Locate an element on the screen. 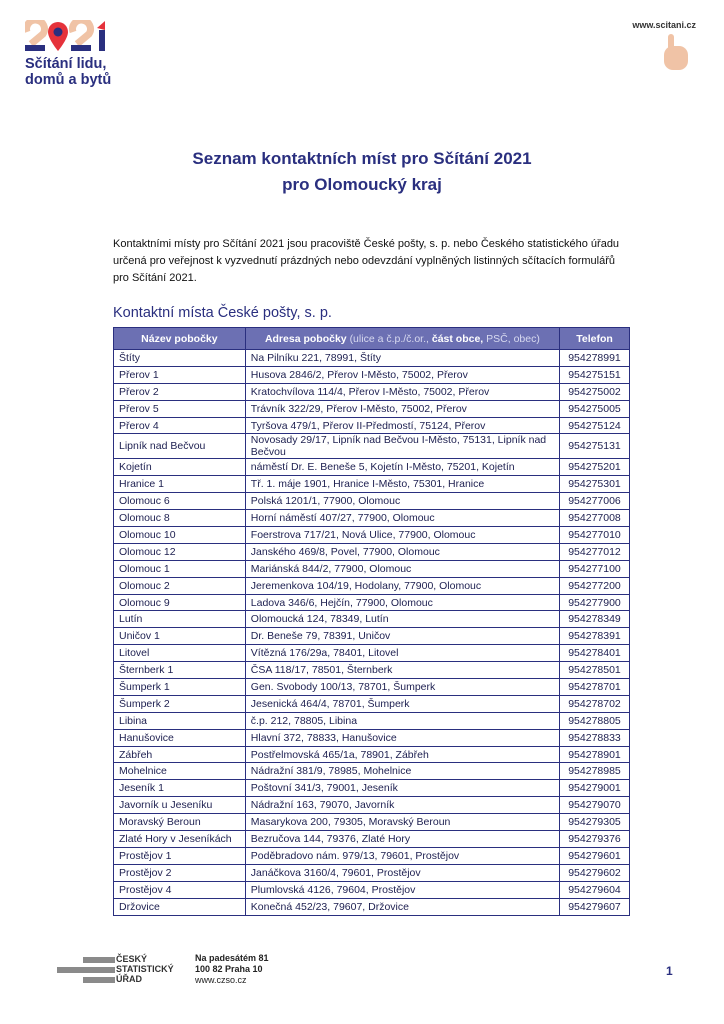 This screenshot has width=724, height=1024. branch-name-cell: Šternberk 1 is located at coordinates (179, 670).